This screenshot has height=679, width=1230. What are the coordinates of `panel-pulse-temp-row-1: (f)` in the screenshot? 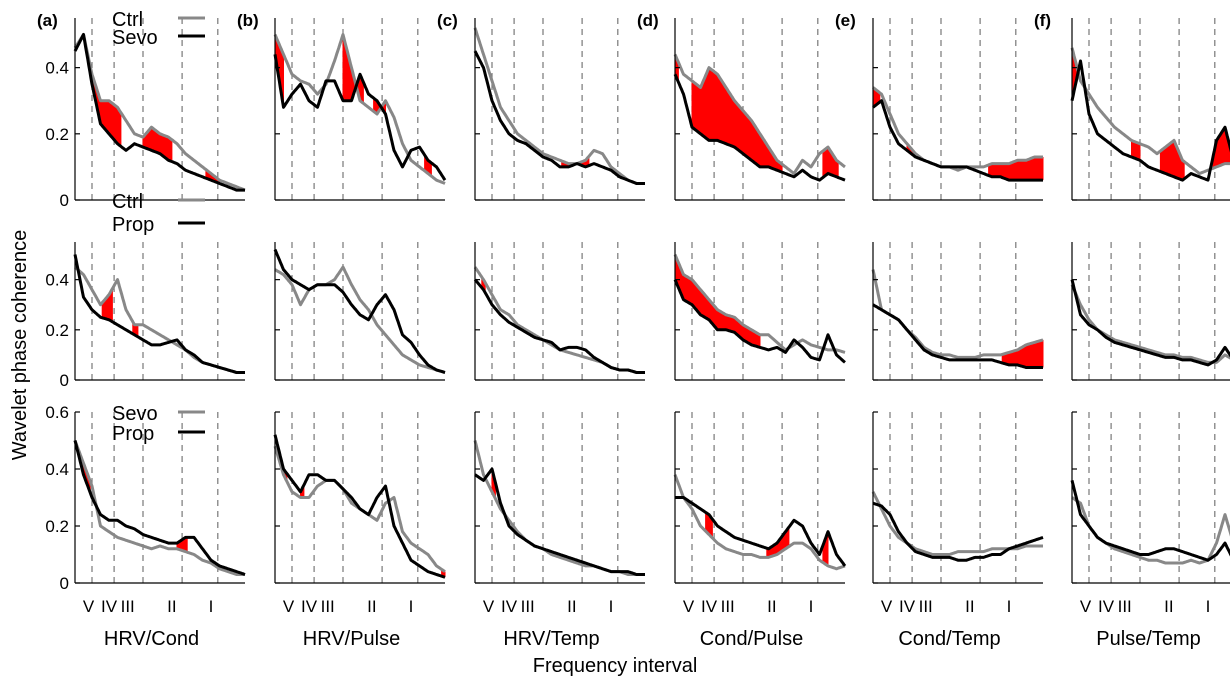 It's located at (1132, 106).